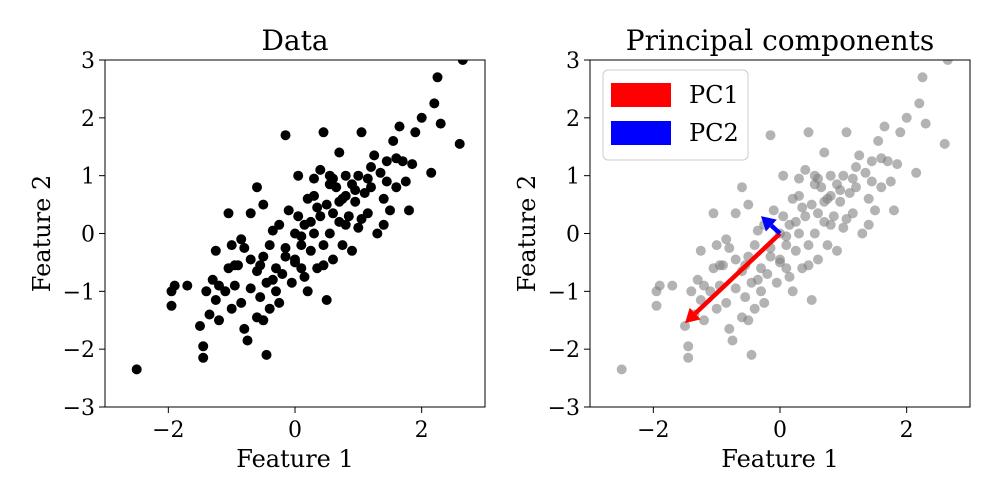  I want to click on x-tick-label: −2, so click(653, 430).